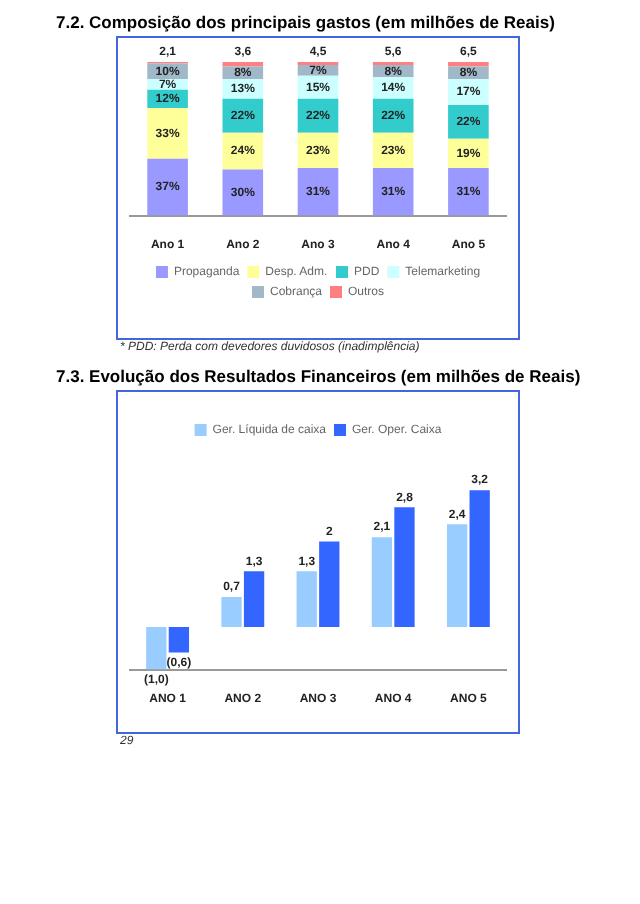 Image resolution: width=640 pixels, height=904 pixels. What do you see at coordinates (319, 376) in the screenshot?
I see `chart-title: 7.3. Evolução dos Resultados Financeiros (em milhões de Reais)` at bounding box center [319, 376].